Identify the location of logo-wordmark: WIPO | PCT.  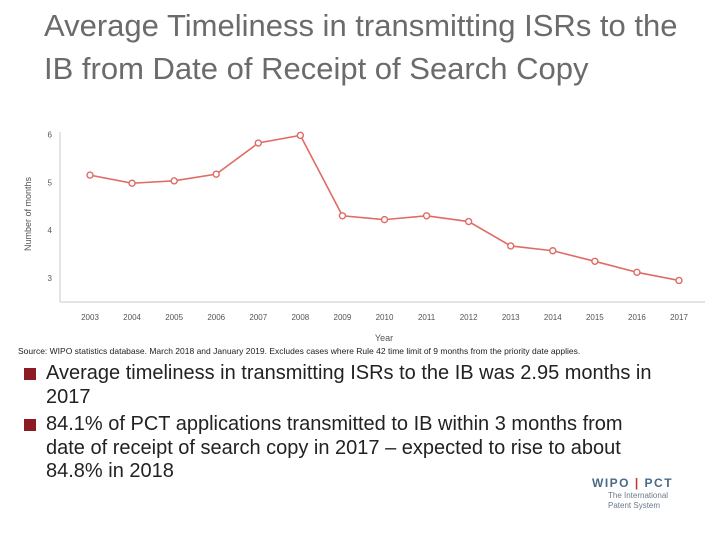
(633, 483).